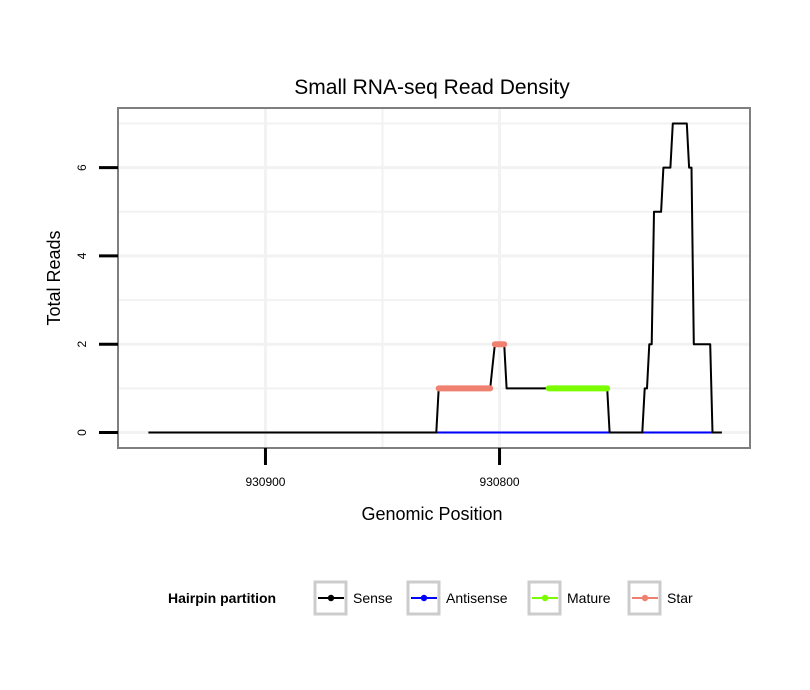 The image size is (810, 690). Describe the element at coordinates (82, 432) in the screenshot. I see `y-tick-label: 0` at that location.